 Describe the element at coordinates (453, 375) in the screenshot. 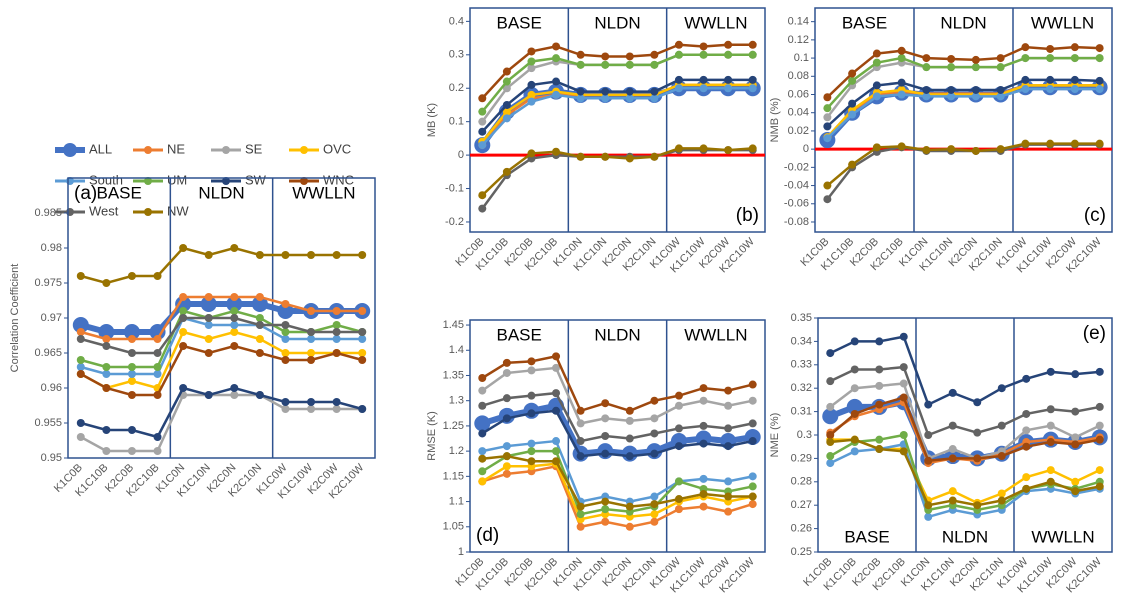

I see `y-tick-label: 1.35` at that location.